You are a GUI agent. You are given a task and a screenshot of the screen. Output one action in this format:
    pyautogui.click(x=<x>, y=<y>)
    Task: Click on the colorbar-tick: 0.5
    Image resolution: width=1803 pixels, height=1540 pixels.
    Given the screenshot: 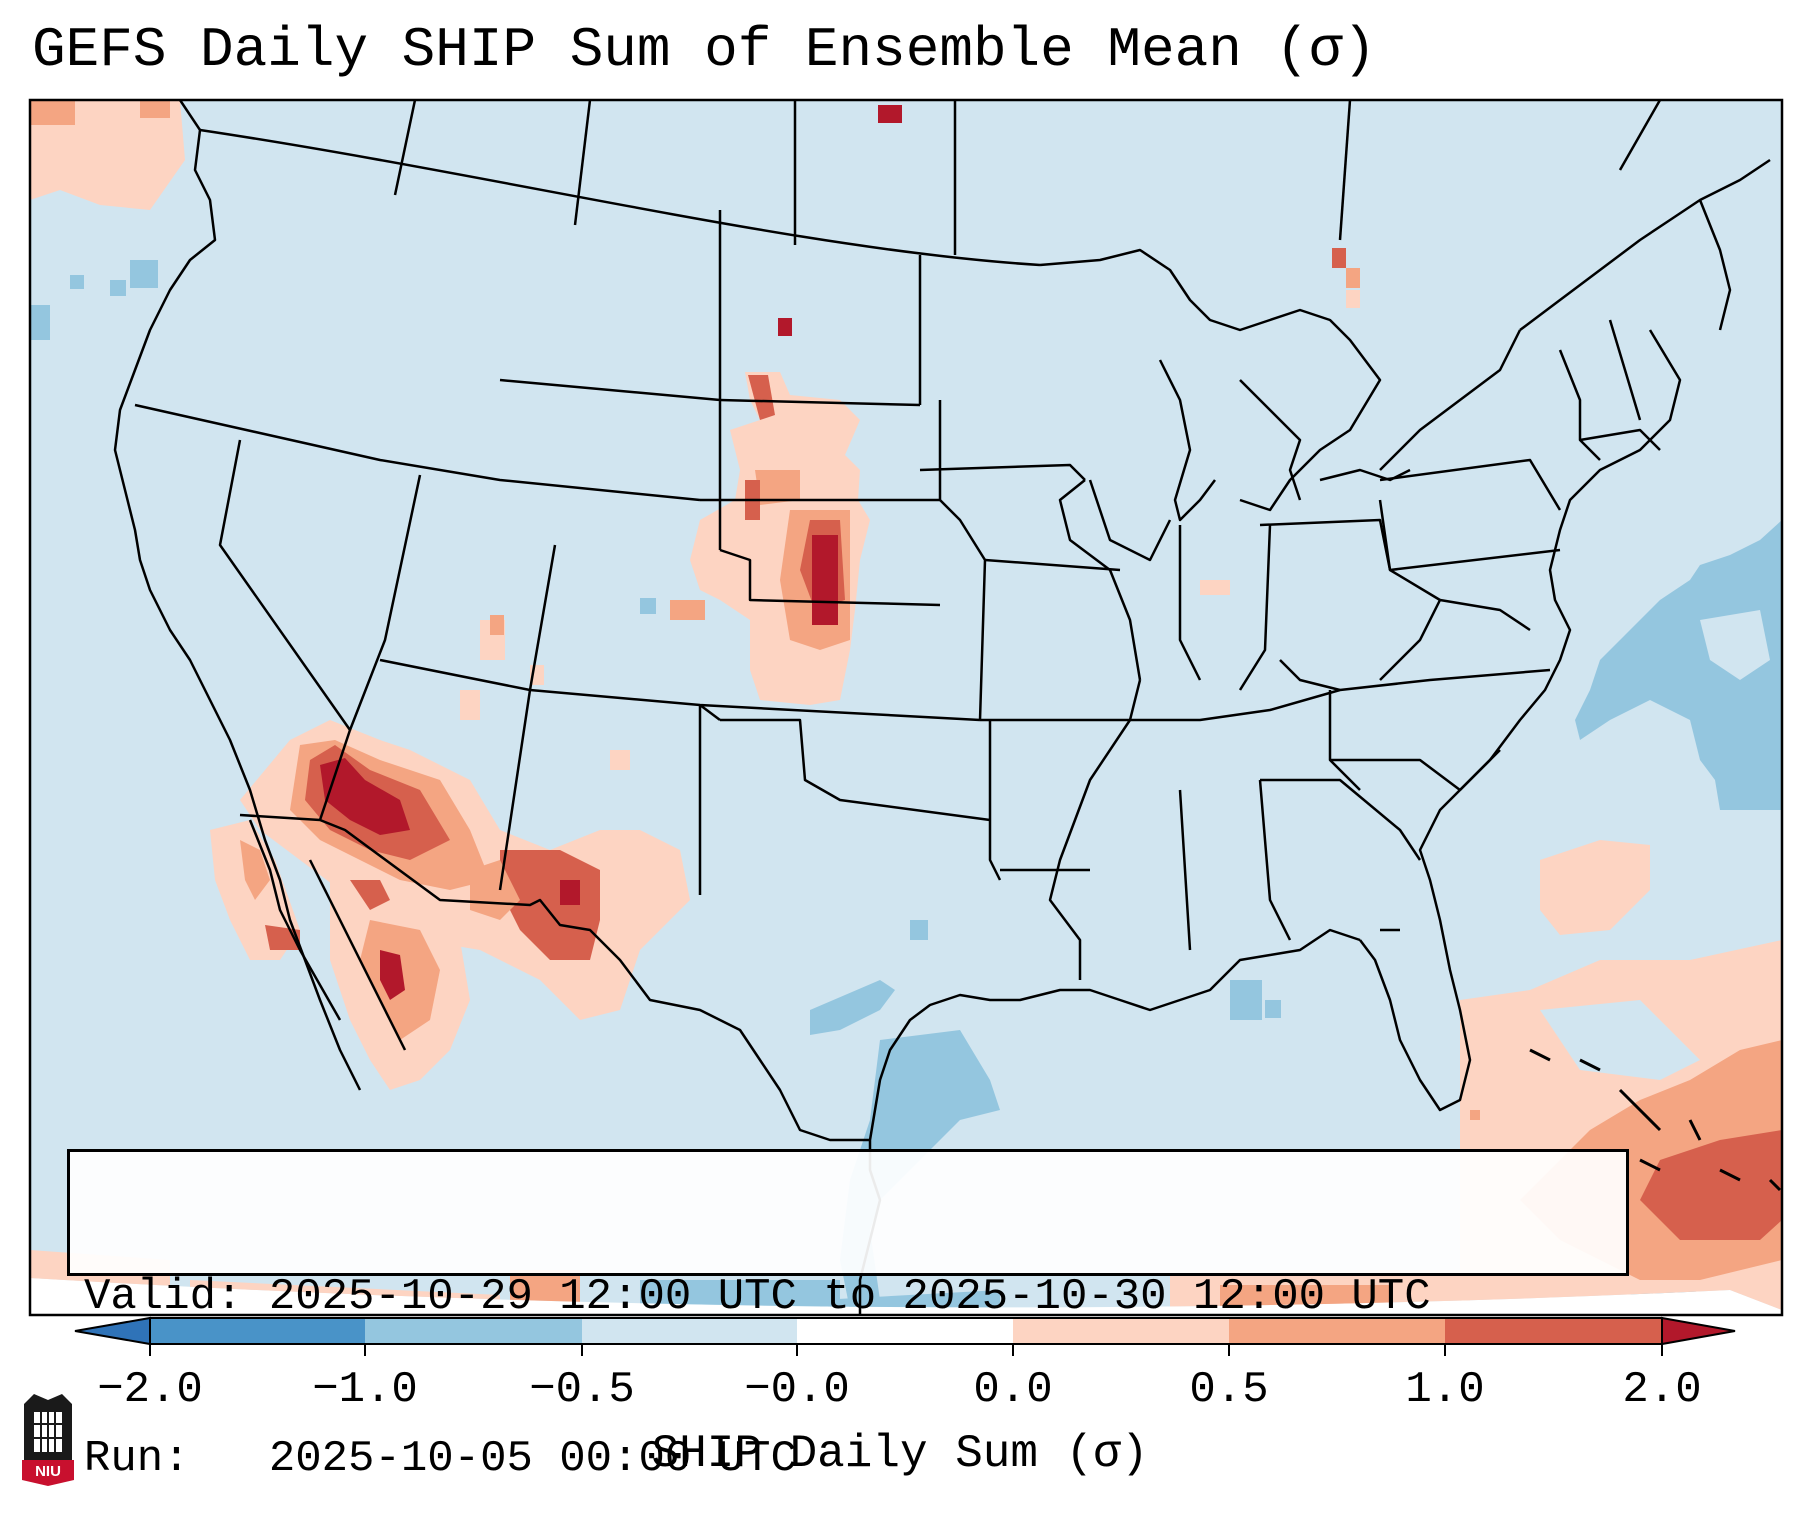 What is the action you would take?
    pyautogui.click(x=1229, y=1390)
    